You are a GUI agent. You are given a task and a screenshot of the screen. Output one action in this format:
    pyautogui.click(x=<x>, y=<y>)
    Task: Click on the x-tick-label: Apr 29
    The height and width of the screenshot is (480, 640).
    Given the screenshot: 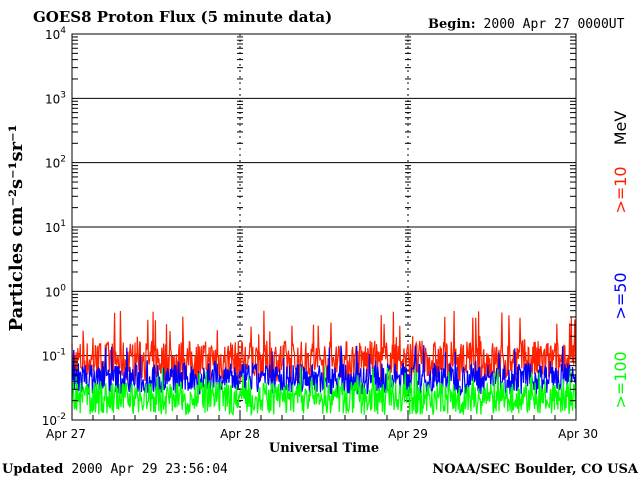 What is the action you would take?
    pyautogui.click(x=408, y=434)
    